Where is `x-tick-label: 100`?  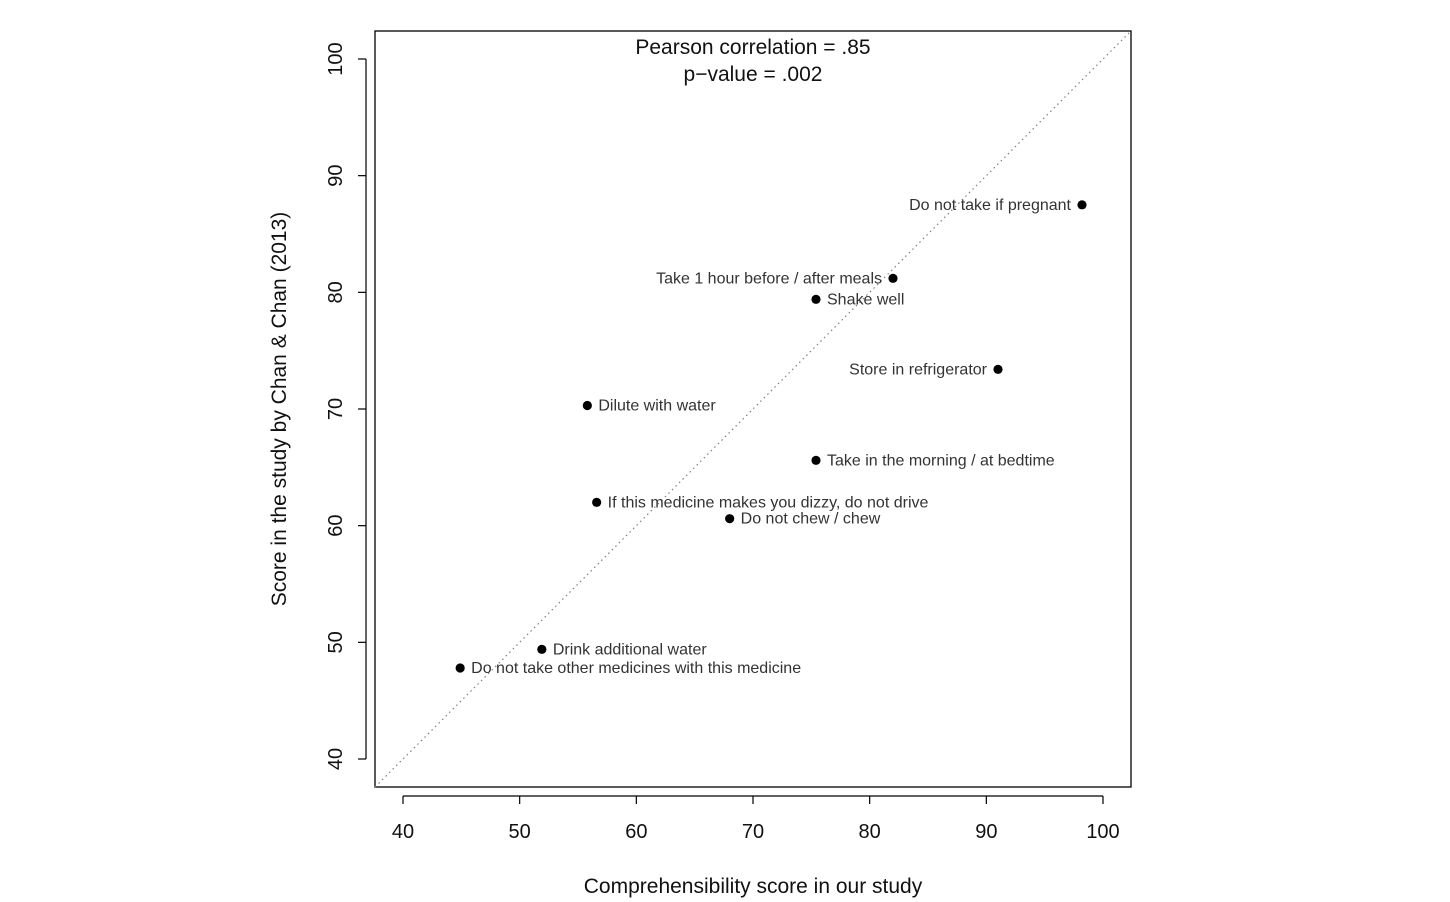 x-tick-label: 100 is located at coordinates (1102, 832).